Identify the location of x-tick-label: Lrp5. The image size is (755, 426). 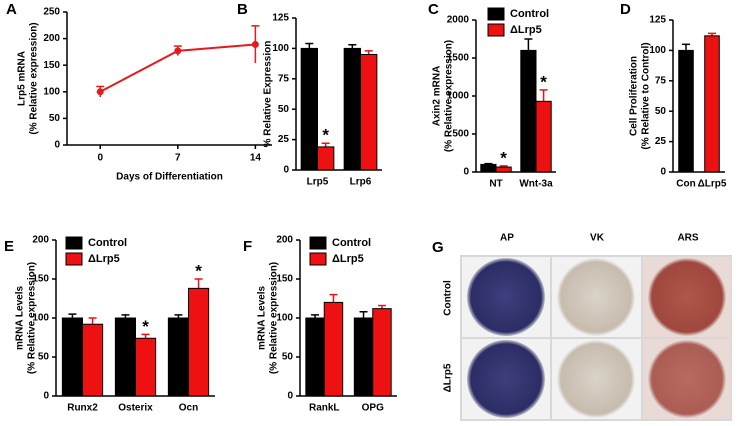
(318, 182).